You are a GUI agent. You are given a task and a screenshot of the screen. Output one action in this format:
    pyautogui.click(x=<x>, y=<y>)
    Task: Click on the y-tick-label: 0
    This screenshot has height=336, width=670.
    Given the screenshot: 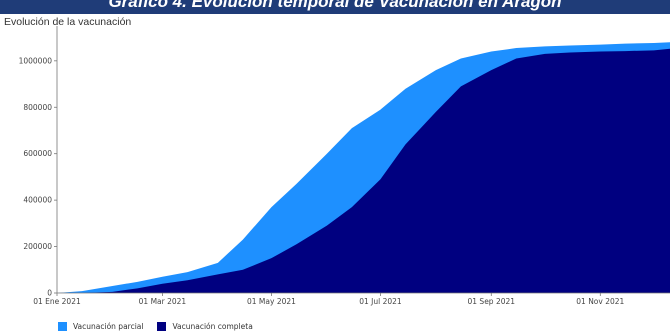 What is the action you would take?
    pyautogui.click(x=49, y=293)
    